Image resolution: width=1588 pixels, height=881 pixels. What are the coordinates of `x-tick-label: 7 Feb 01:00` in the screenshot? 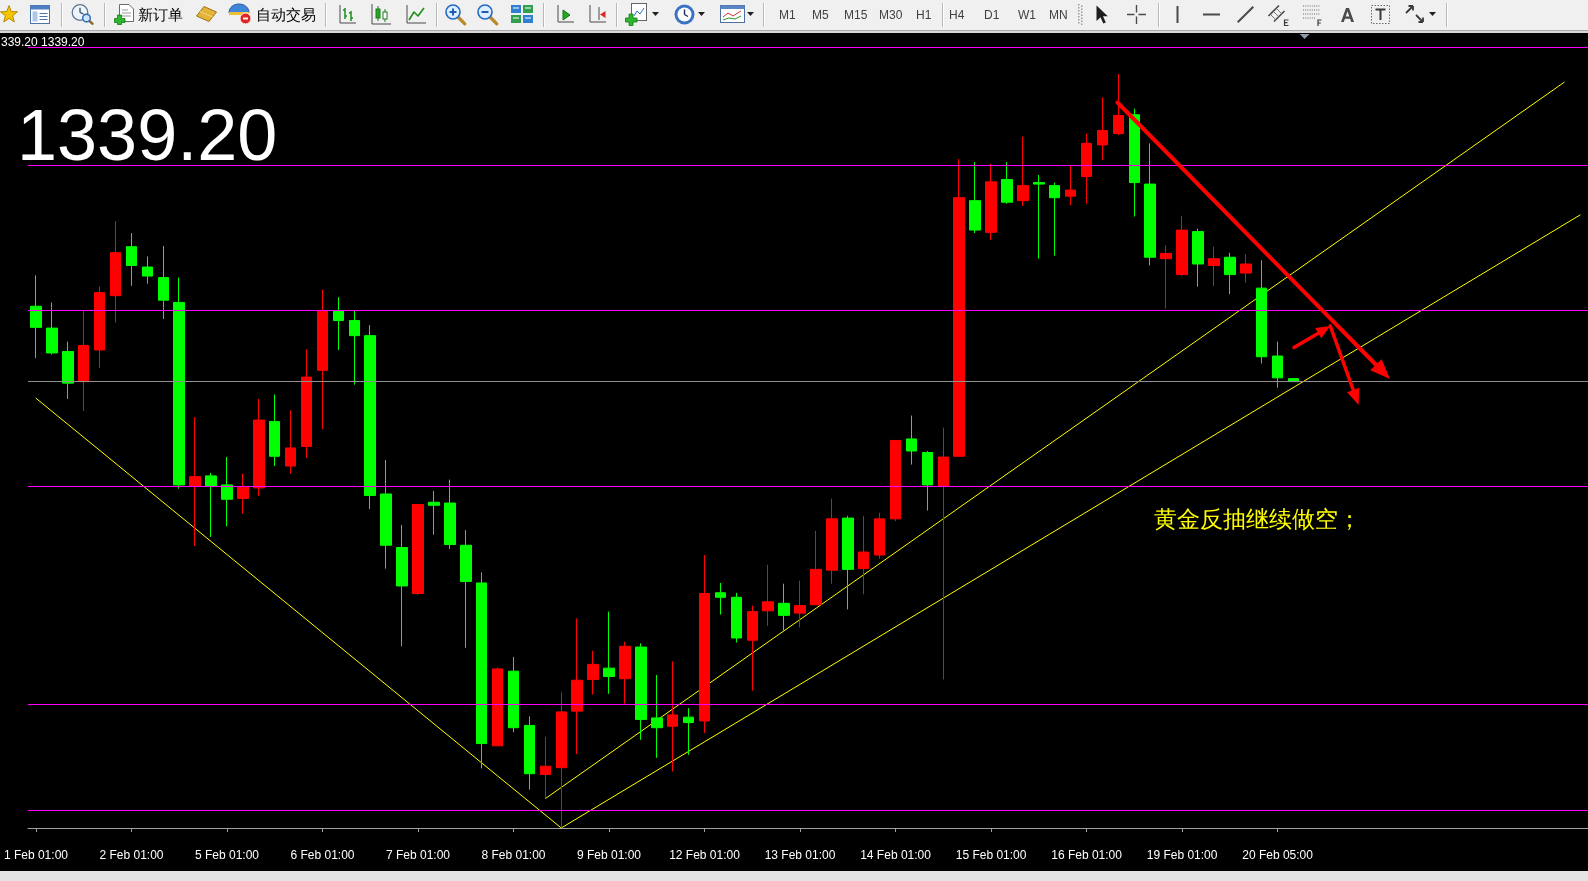 It's located at (418, 855).